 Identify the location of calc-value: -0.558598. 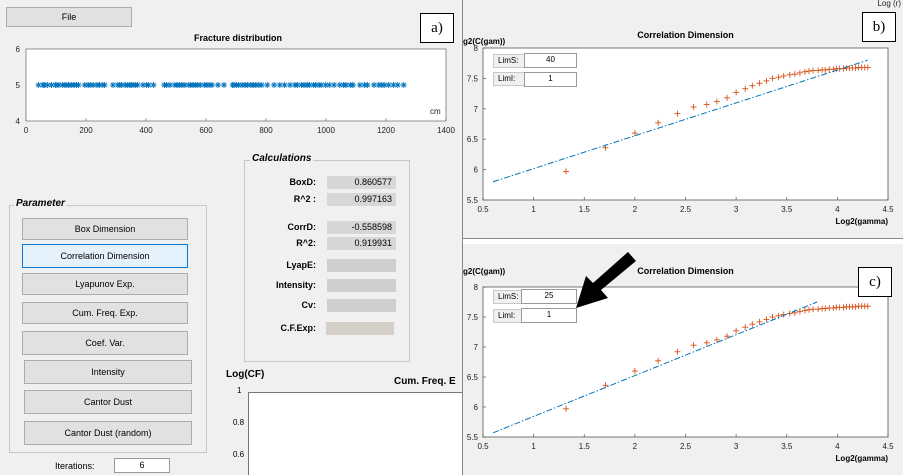
(361, 227).